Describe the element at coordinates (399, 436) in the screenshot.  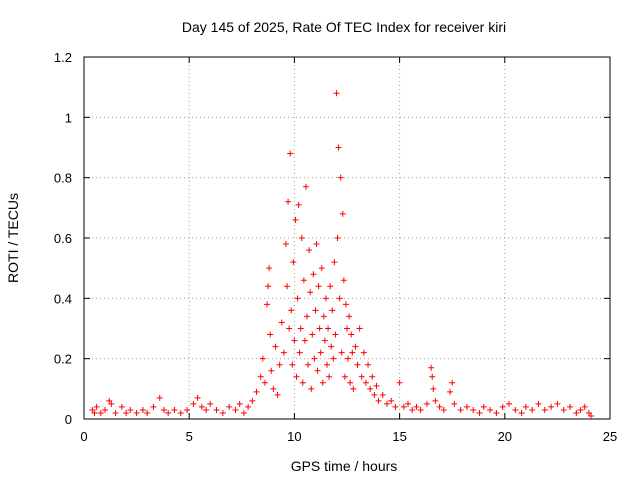
I see `x-tick-label: 15` at that location.